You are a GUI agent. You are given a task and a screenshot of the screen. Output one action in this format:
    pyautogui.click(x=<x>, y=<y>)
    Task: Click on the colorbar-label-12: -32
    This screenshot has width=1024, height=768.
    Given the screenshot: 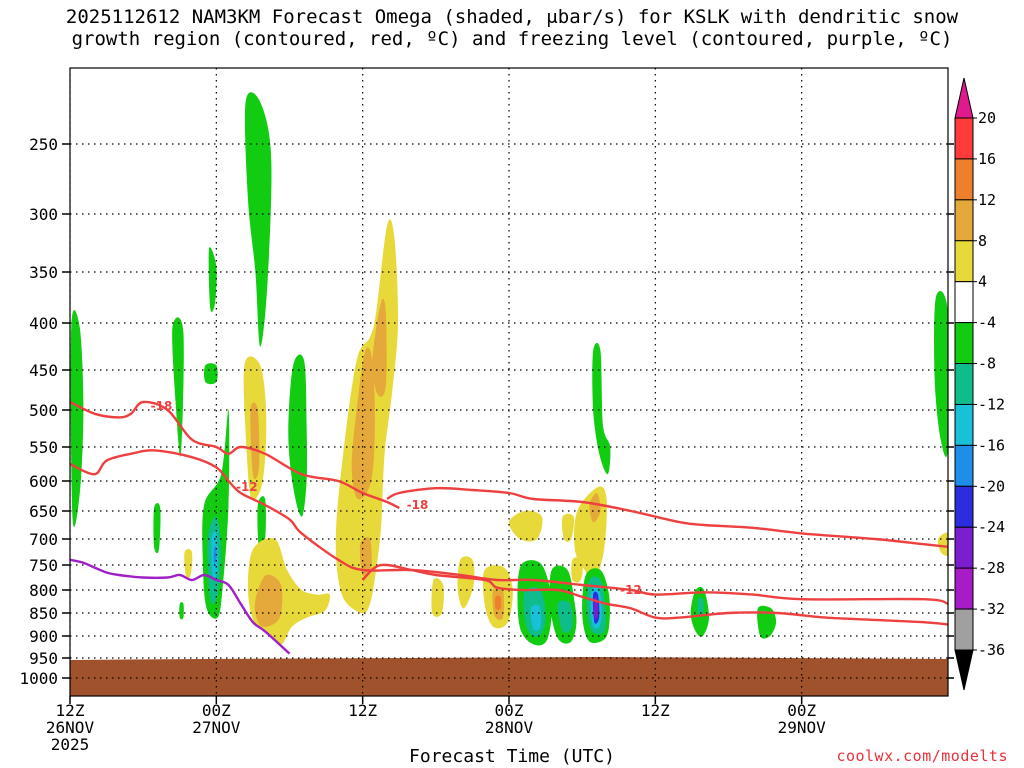 What is the action you would take?
    pyautogui.click(x=991, y=609)
    